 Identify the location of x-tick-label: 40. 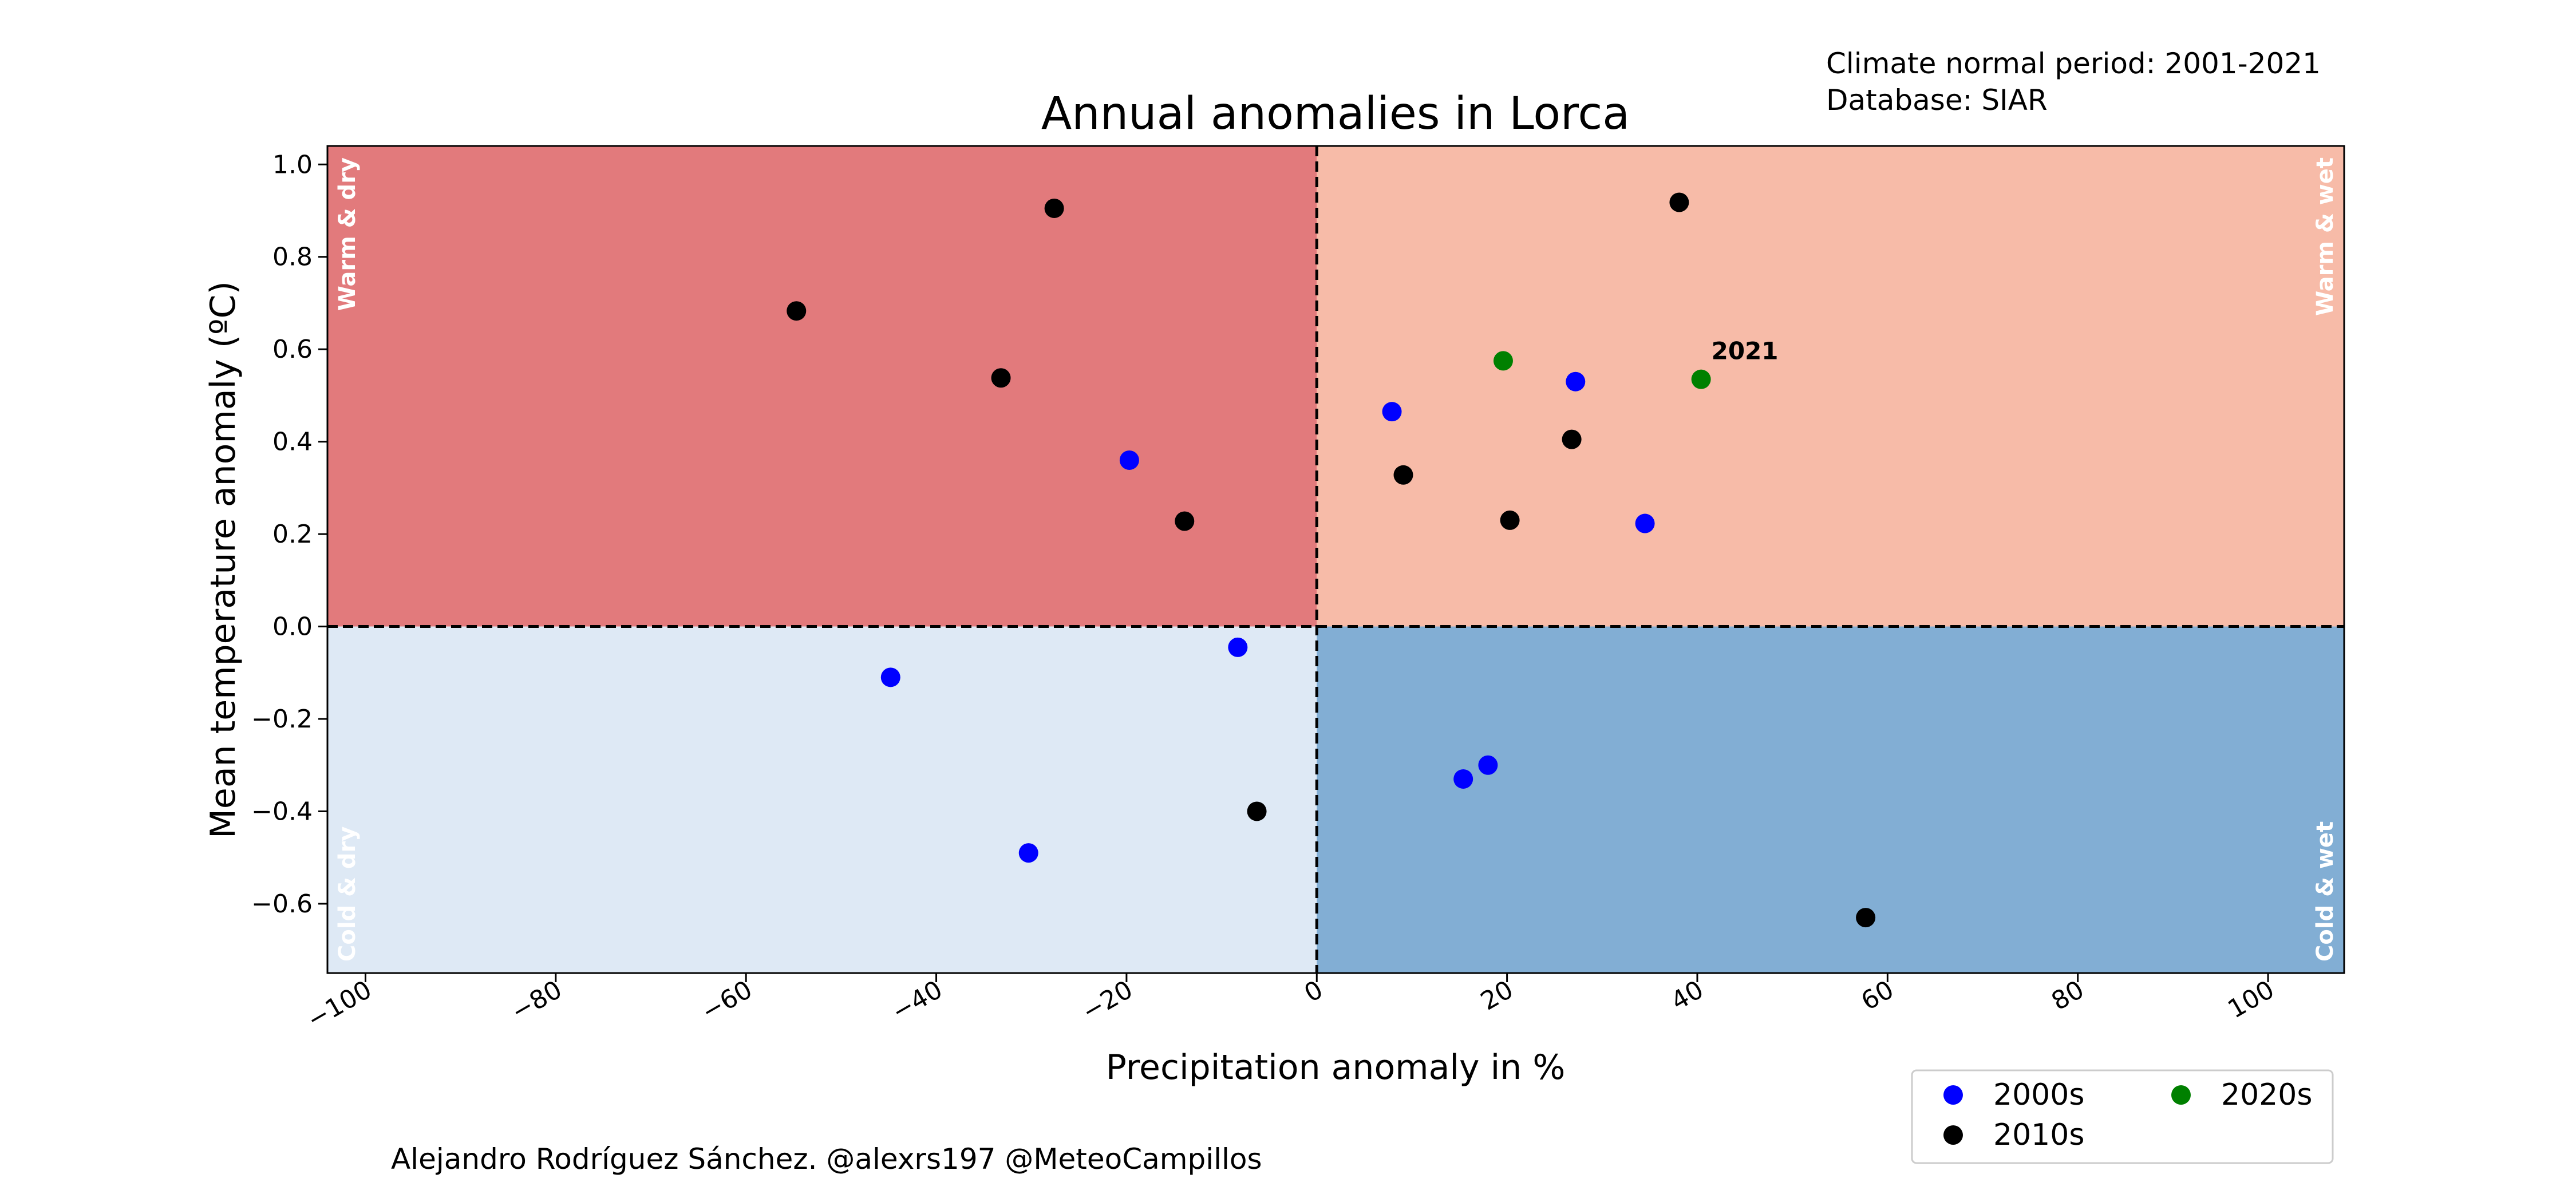
(1687, 996).